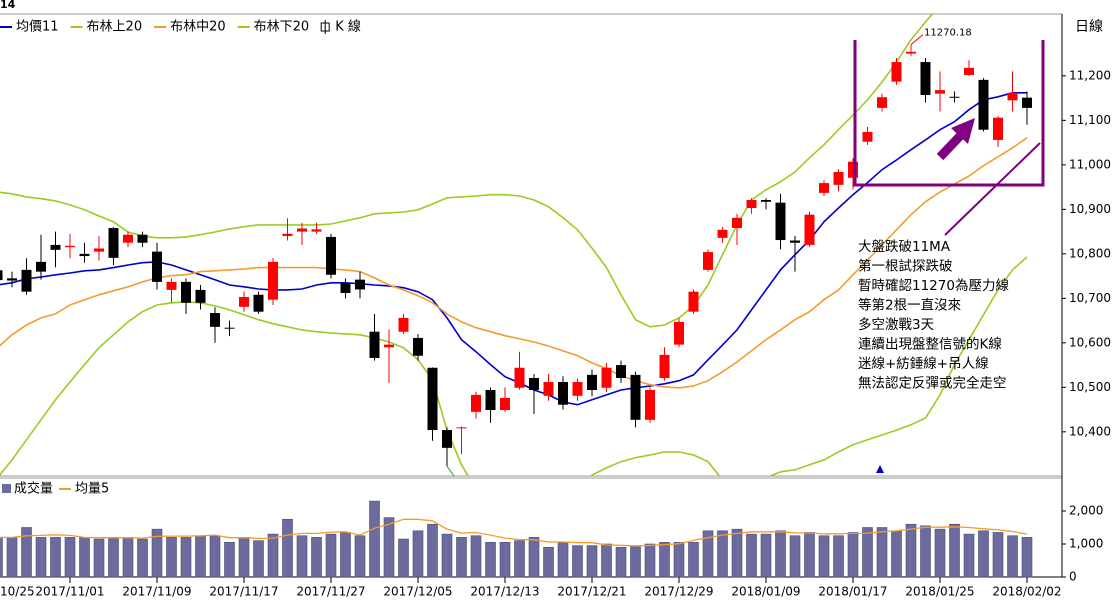  Describe the element at coordinates (450, 470) in the screenshot. I see `leader-line` at that location.